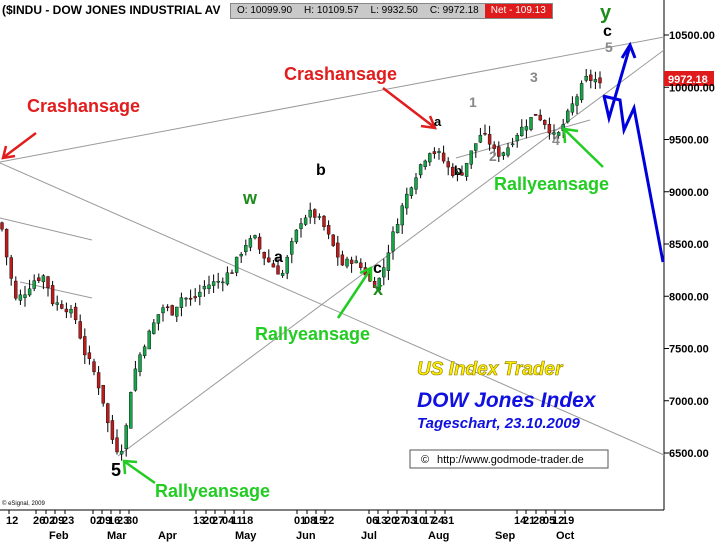 The image size is (723, 542). Describe the element at coordinates (607, 31) in the screenshot. I see `wave-label-c2: c` at that location.